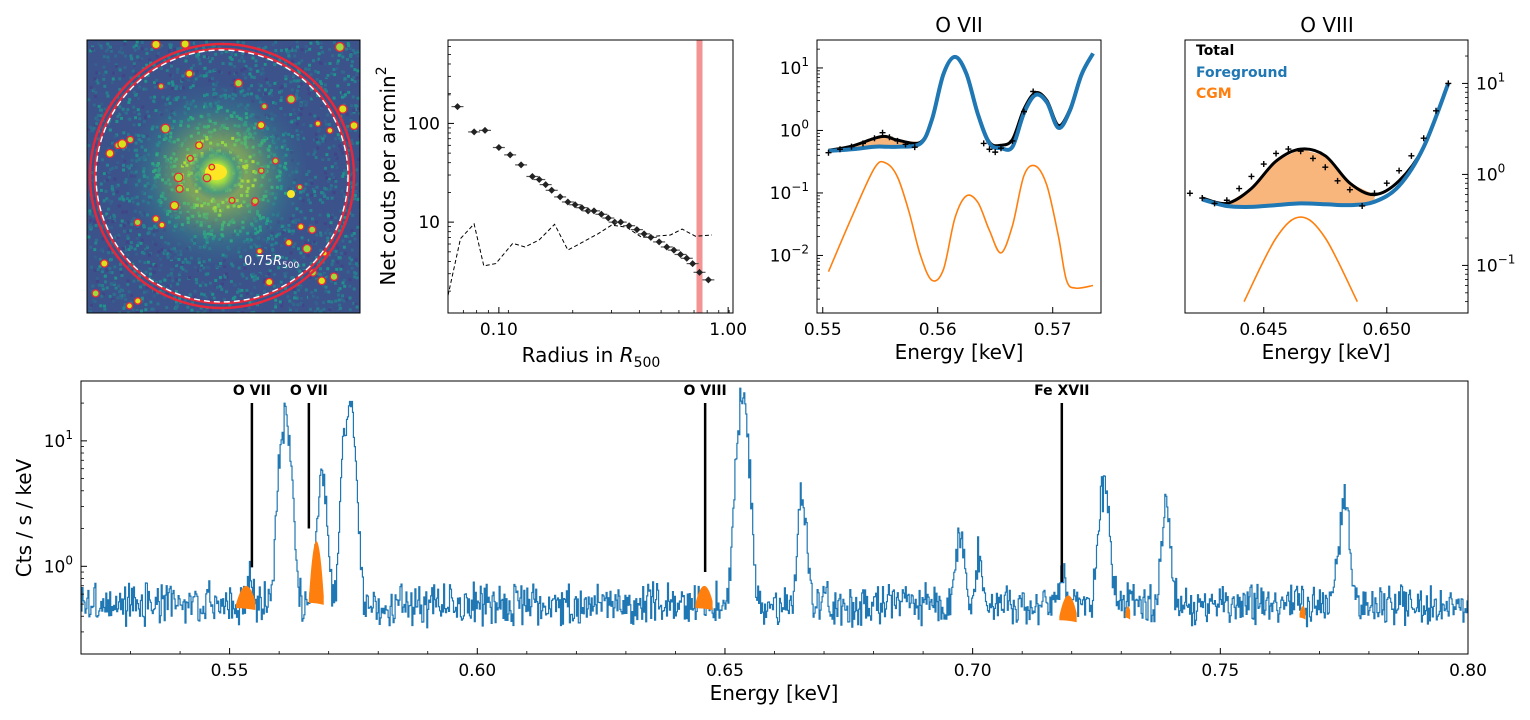 The width and height of the screenshot is (1530, 720). I want to click on cgm-patch, so click(704, 598).